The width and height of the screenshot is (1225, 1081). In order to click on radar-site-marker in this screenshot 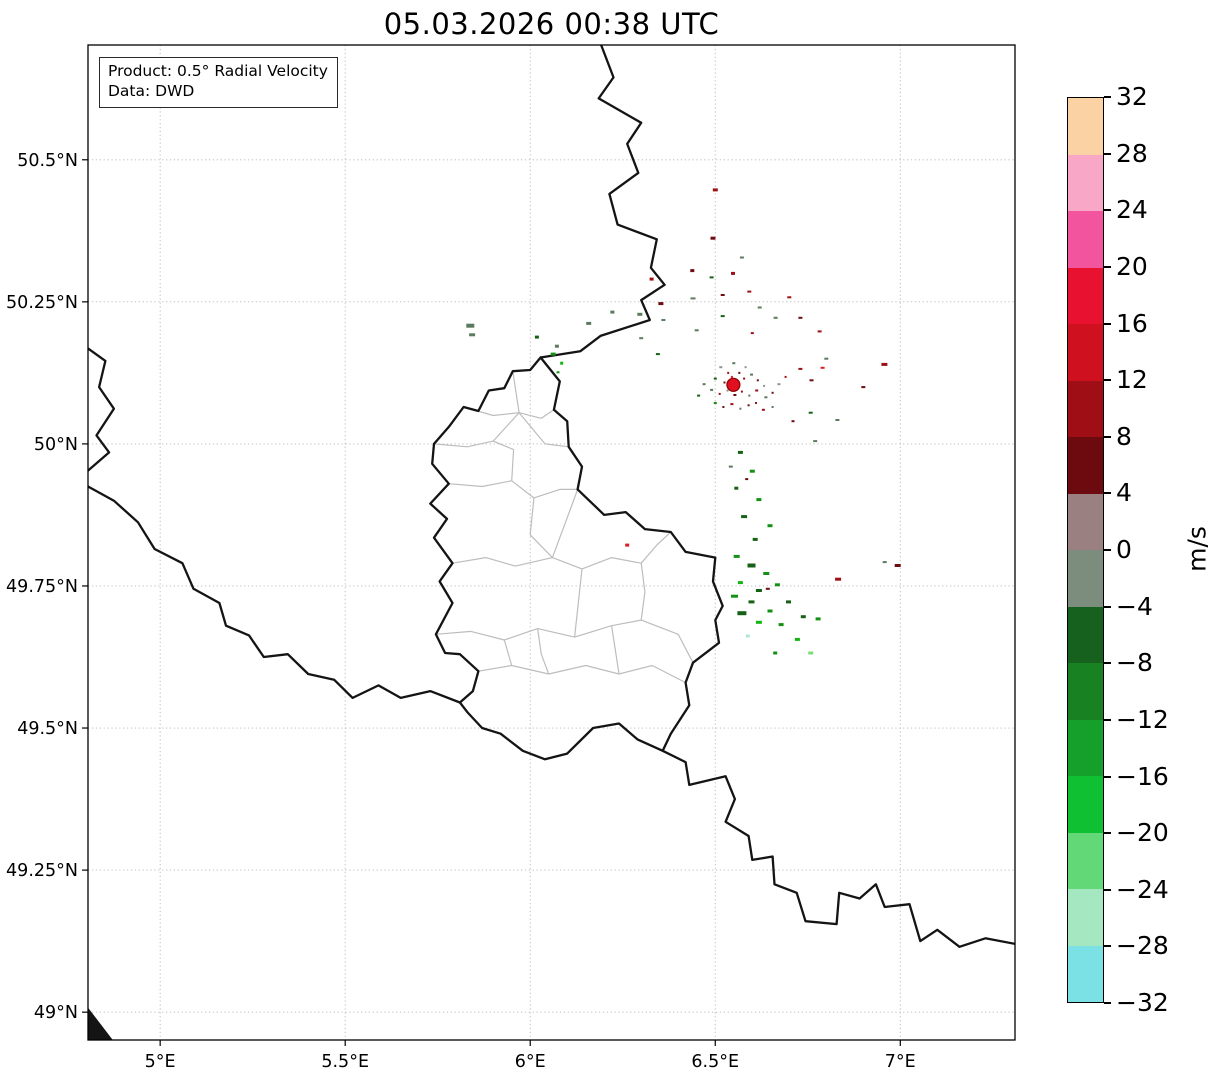, I will do `click(733, 384)`.